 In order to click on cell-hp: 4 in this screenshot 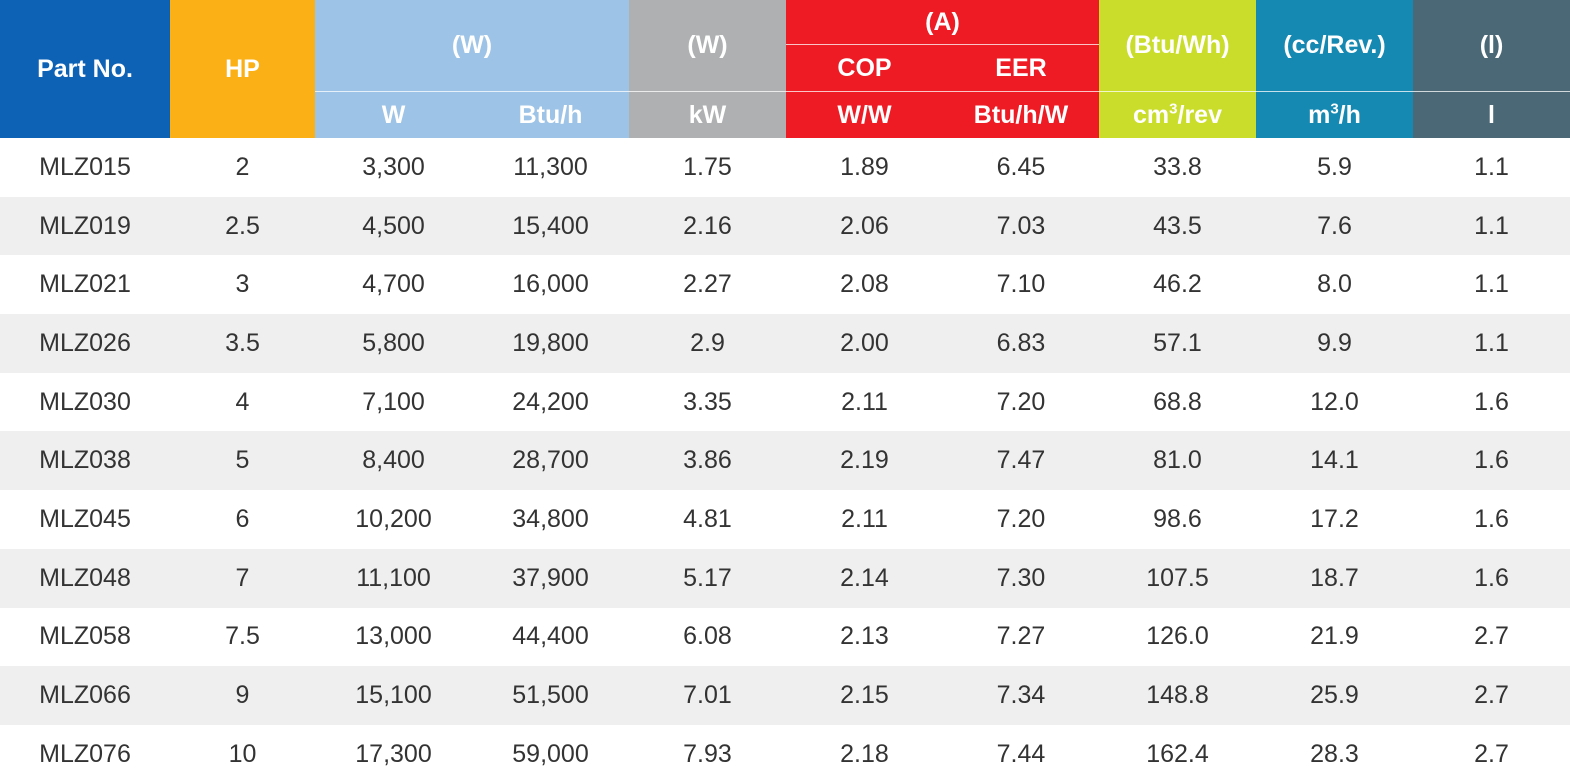, I will do `click(242, 402)`.